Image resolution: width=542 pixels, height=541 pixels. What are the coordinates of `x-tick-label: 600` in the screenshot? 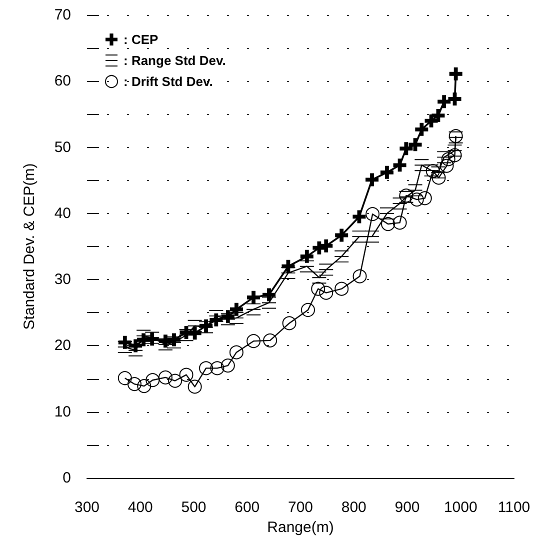 It's located at (247, 507).